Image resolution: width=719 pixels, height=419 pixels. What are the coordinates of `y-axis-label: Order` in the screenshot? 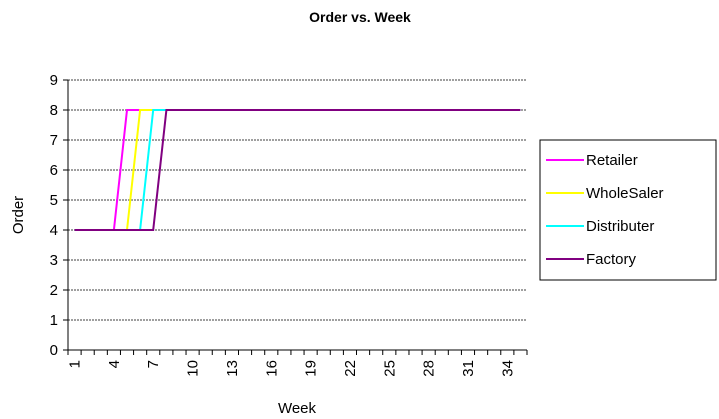 It's located at (18, 215).